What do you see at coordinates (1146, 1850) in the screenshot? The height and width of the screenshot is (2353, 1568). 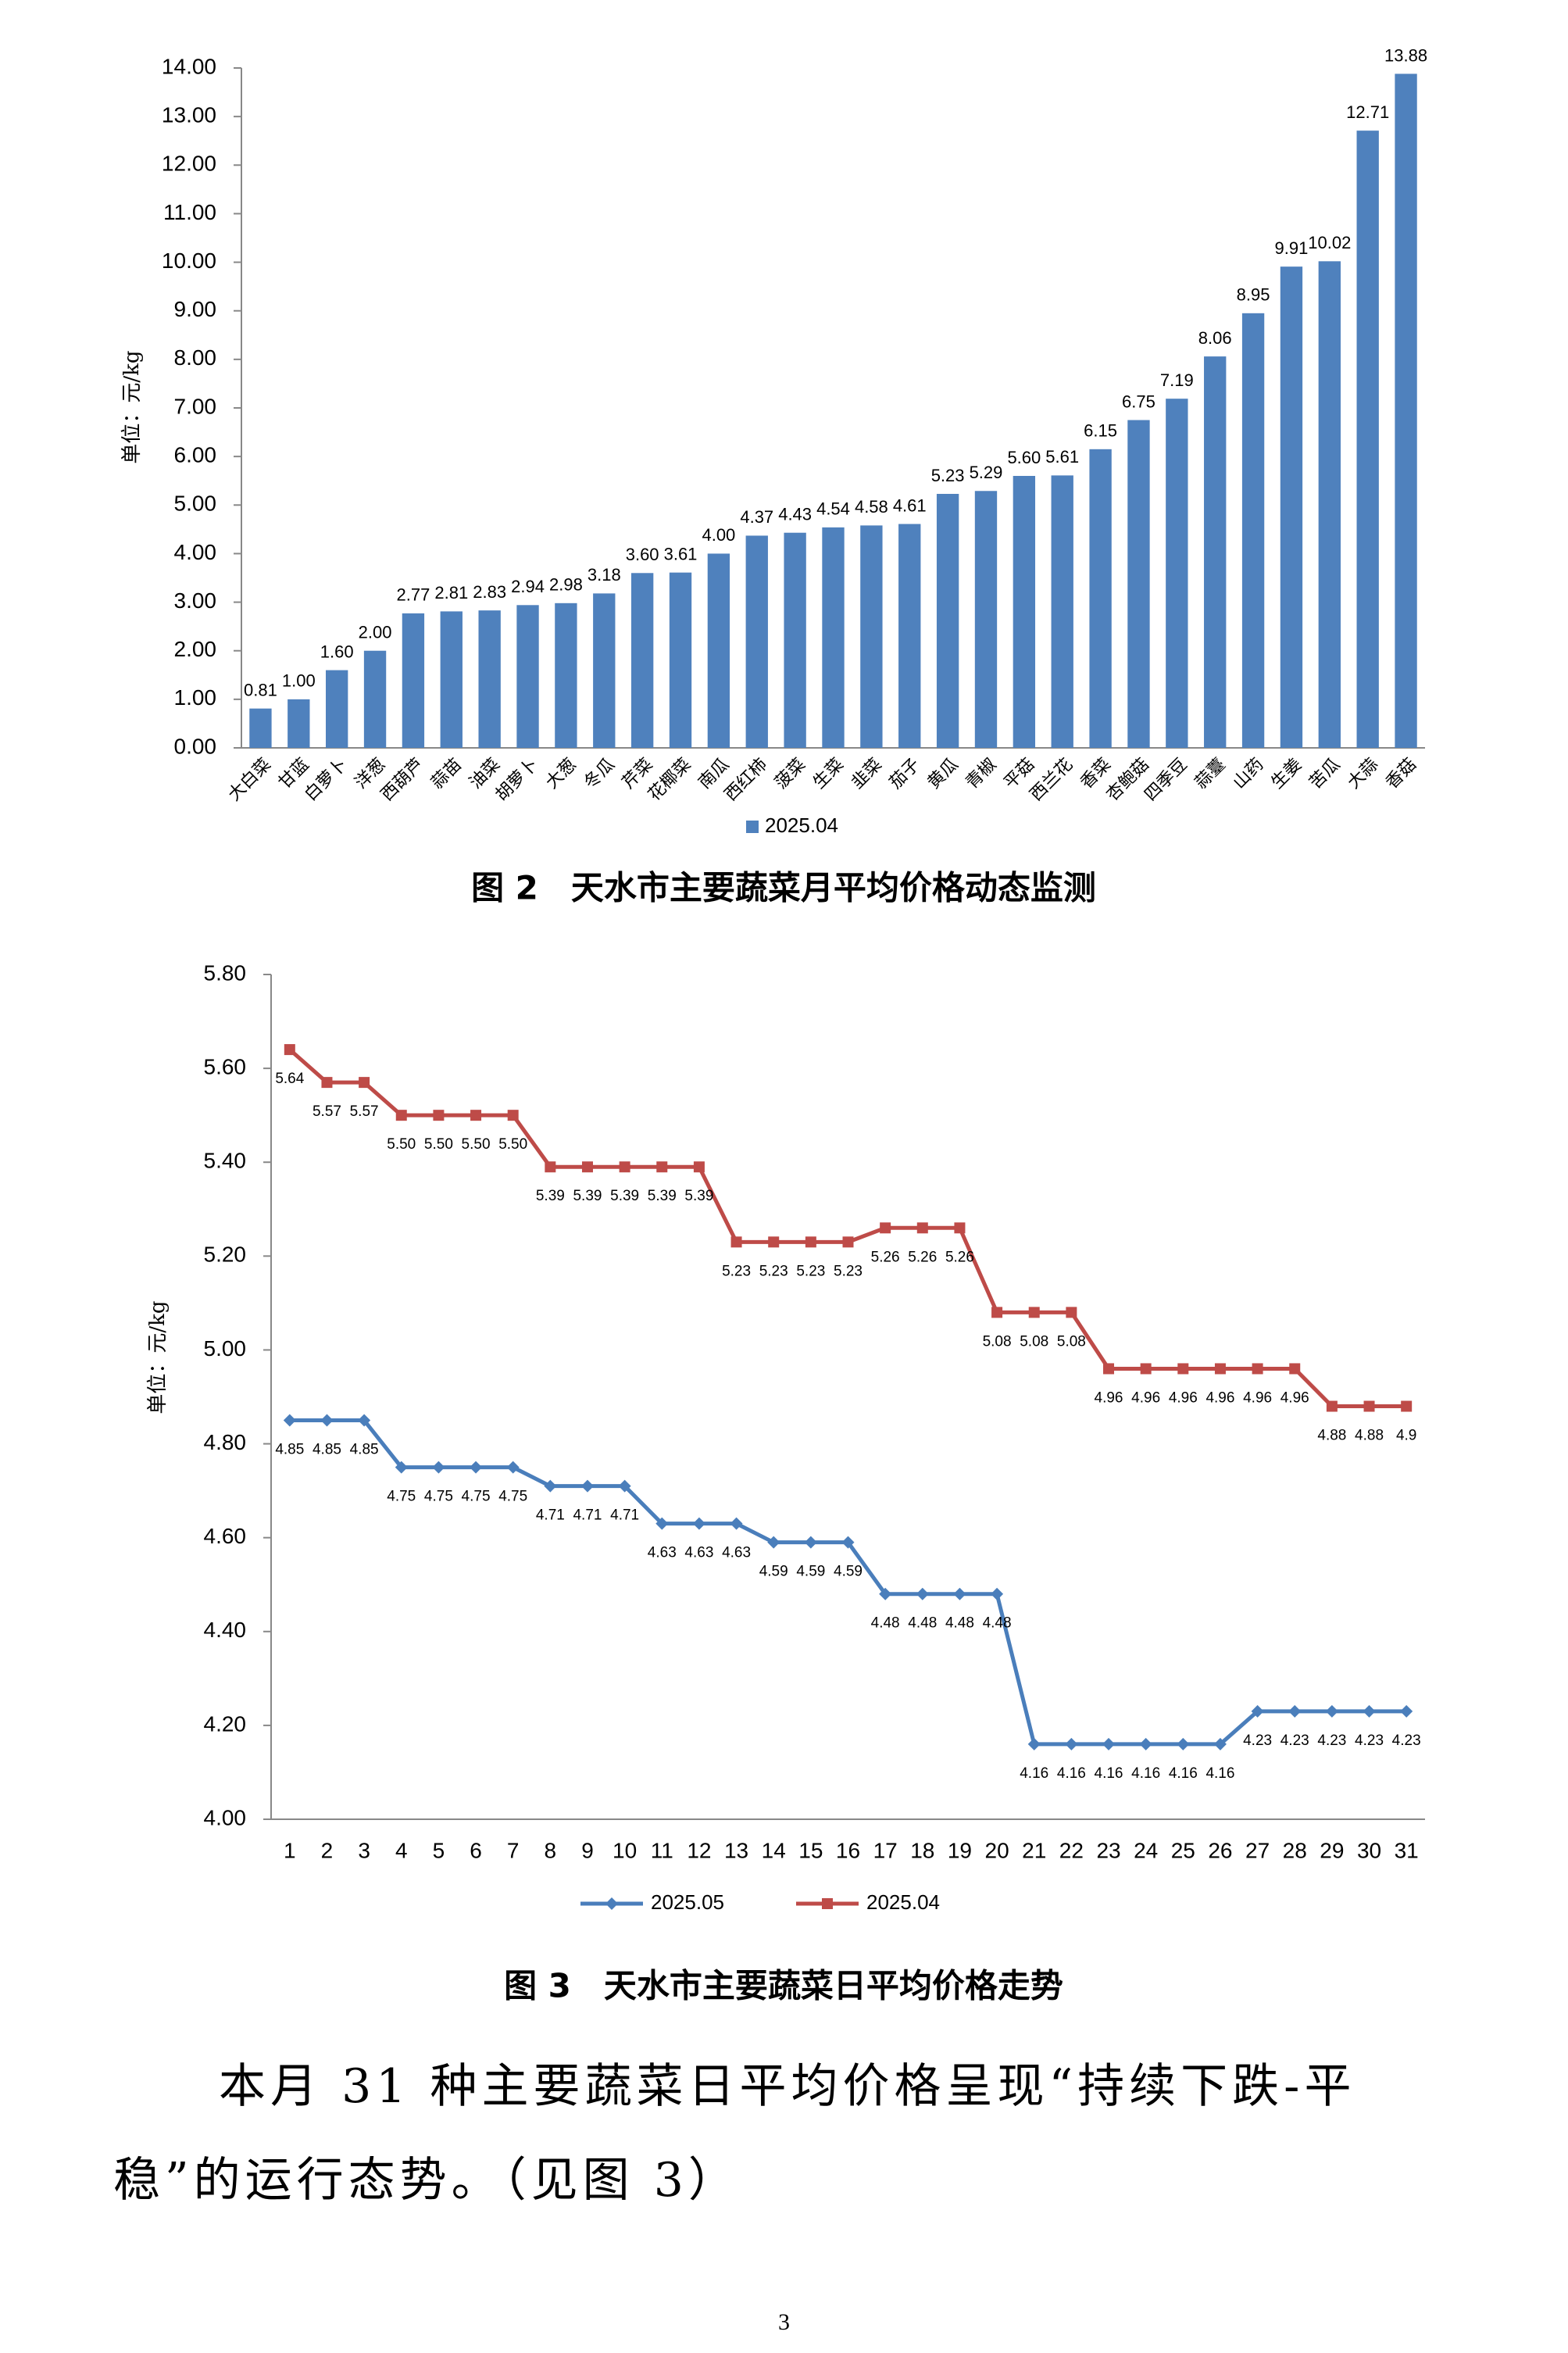 I see `x-tick-label: 24` at bounding box center [1146, 1850].